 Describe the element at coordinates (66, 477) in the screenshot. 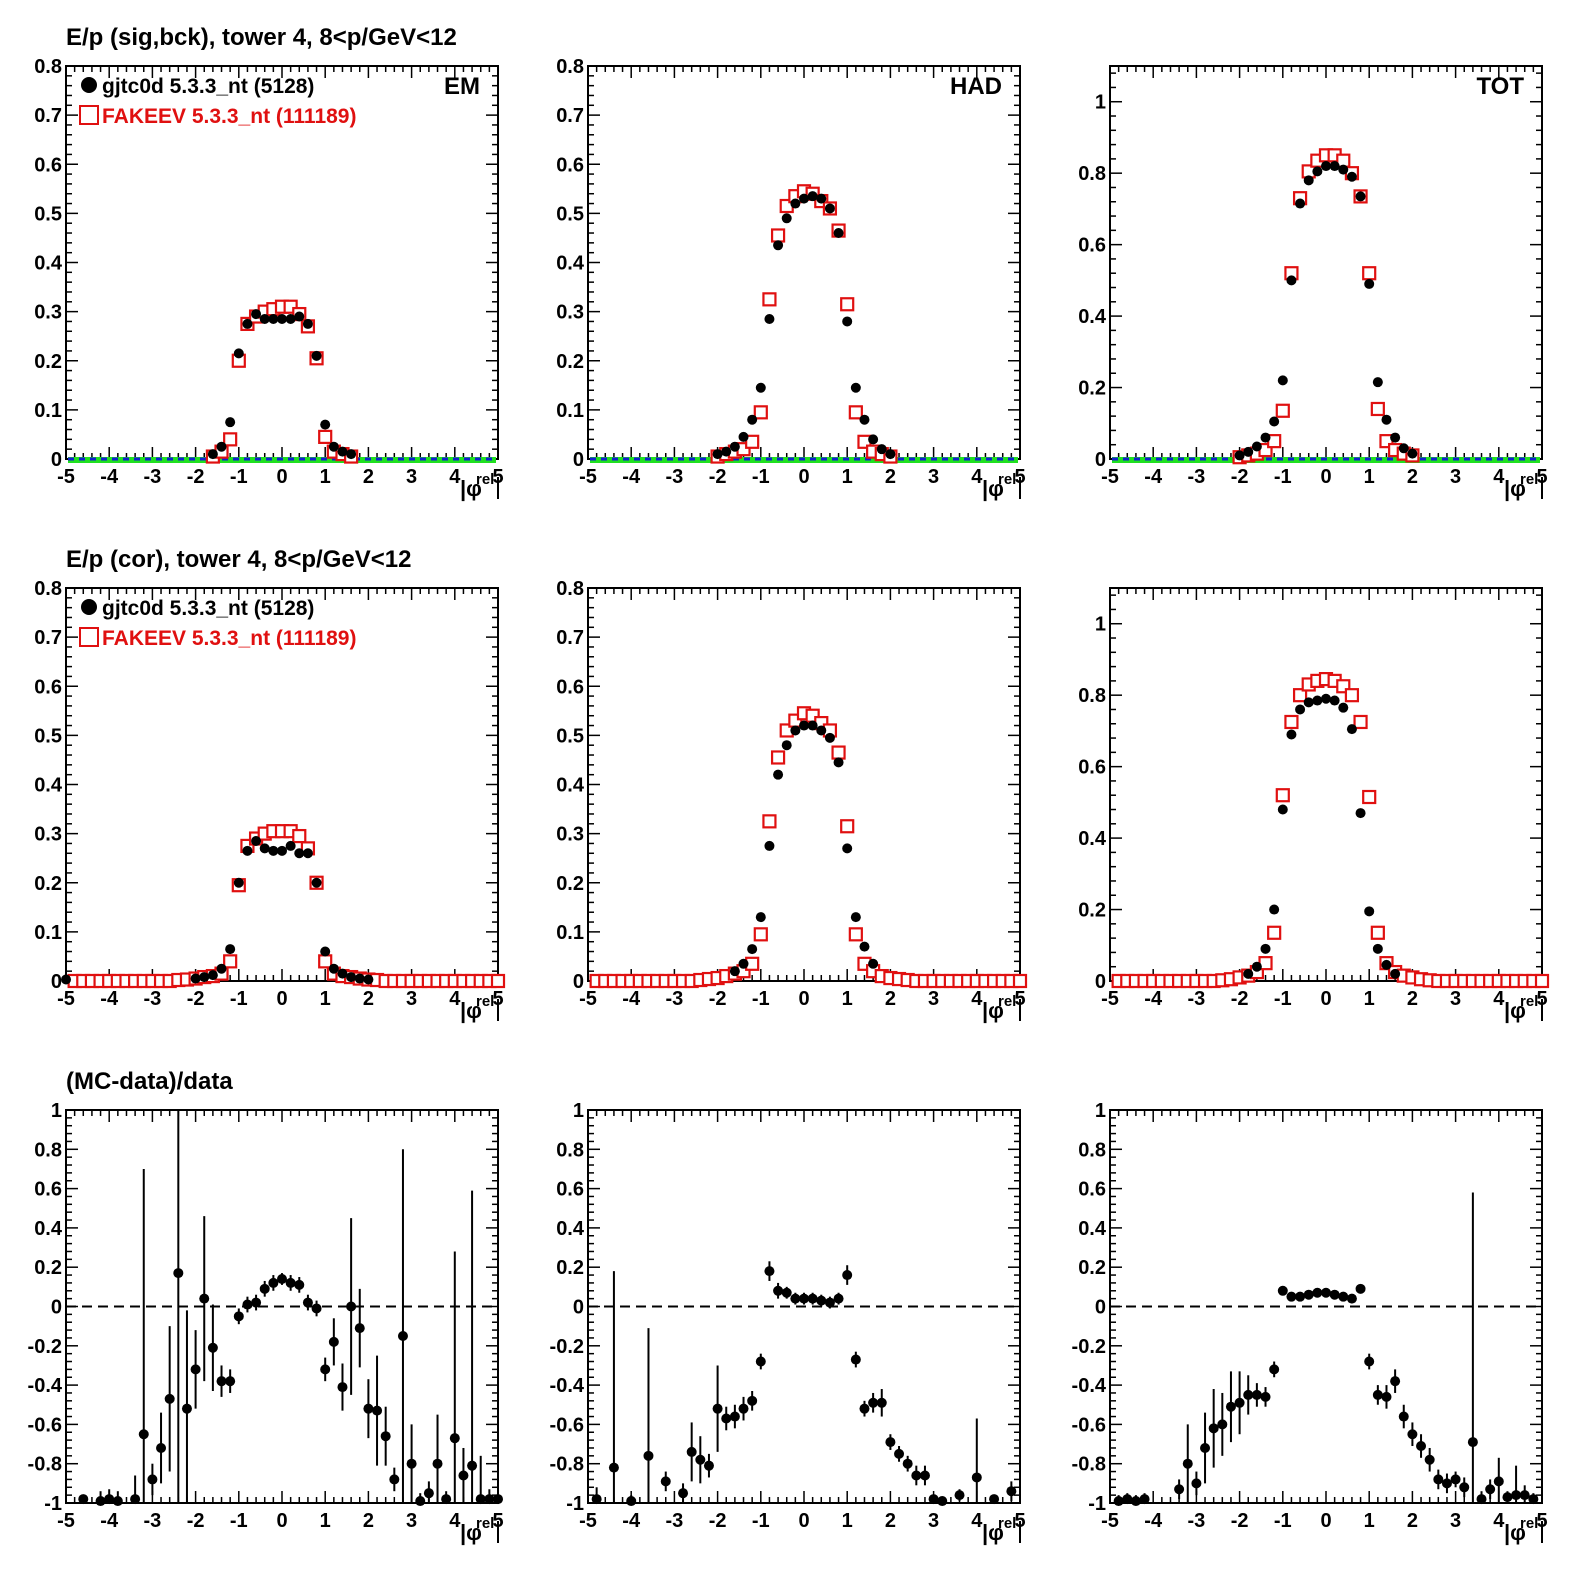

I see `x-tick-label: -5` at that location.